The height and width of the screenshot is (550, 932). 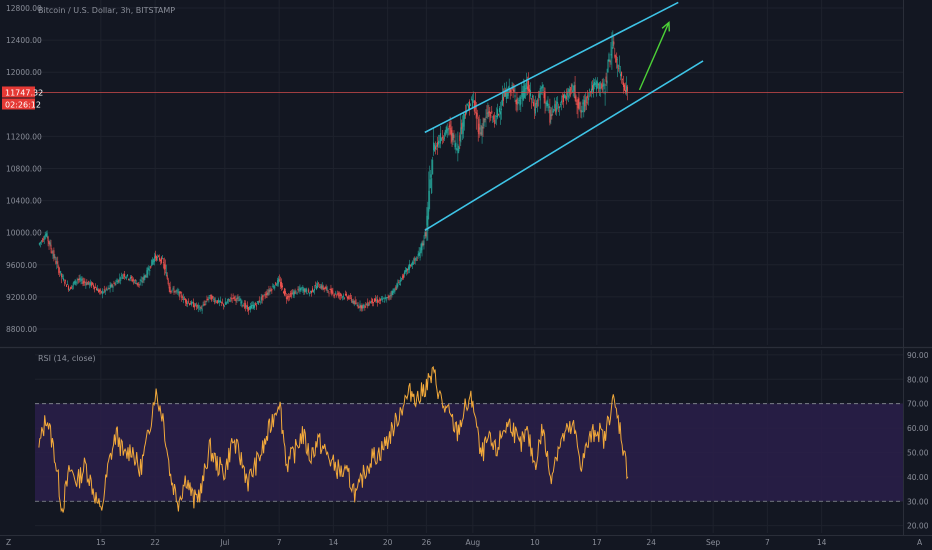 I want to click on price-chart-title: Bitcoin / U.S. Dollar, 3h, BITSTAMP, so click(x=106, y=10).